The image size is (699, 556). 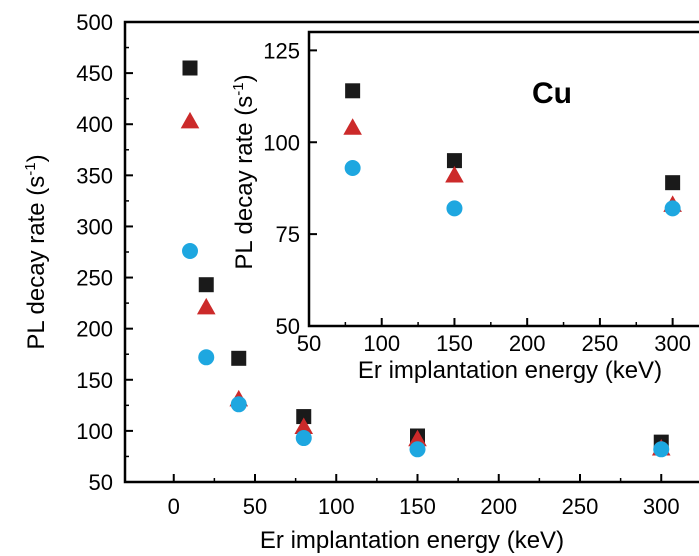 I want to click on main-x-tick-label-300: 300, so click(x=661, y=506).